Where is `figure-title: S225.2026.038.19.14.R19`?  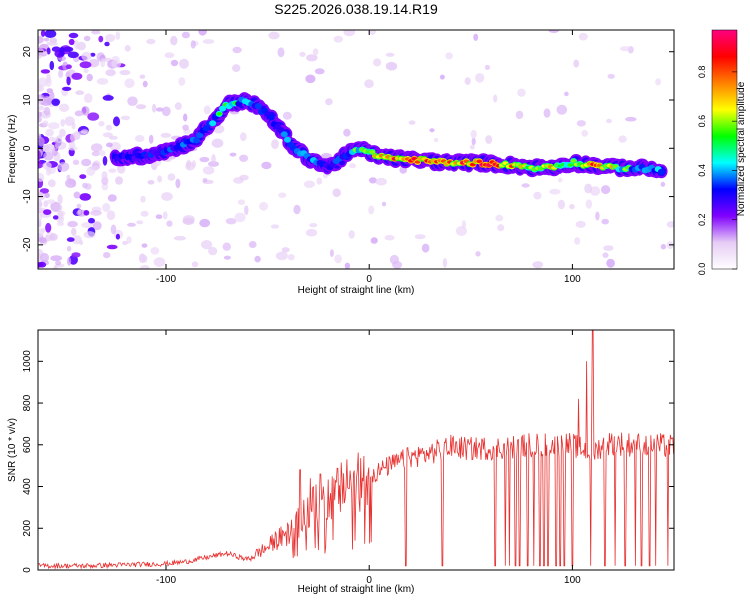
figure-title: S225.2026.038.19.14.R19 is located at coordinates (356, 9).